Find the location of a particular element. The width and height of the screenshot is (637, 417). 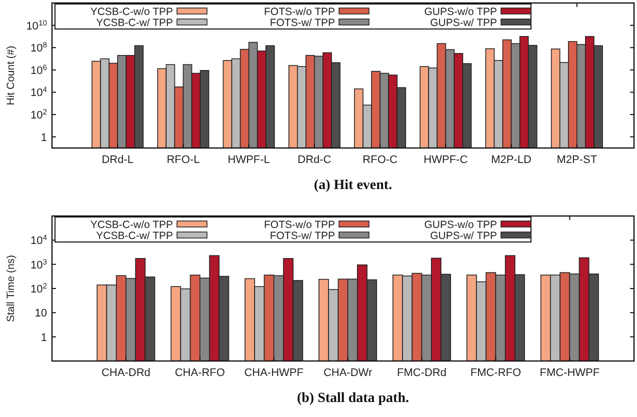

x-tick-label: FMC-HWPF is located at coordinates (570, 373).